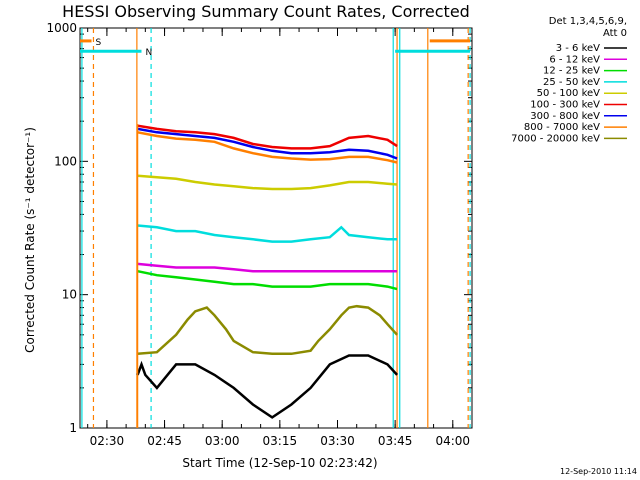  Describe the element at coordinates (574, 59) in the screenshot. I see `legend-label: 6 - 12 keV` at that location.